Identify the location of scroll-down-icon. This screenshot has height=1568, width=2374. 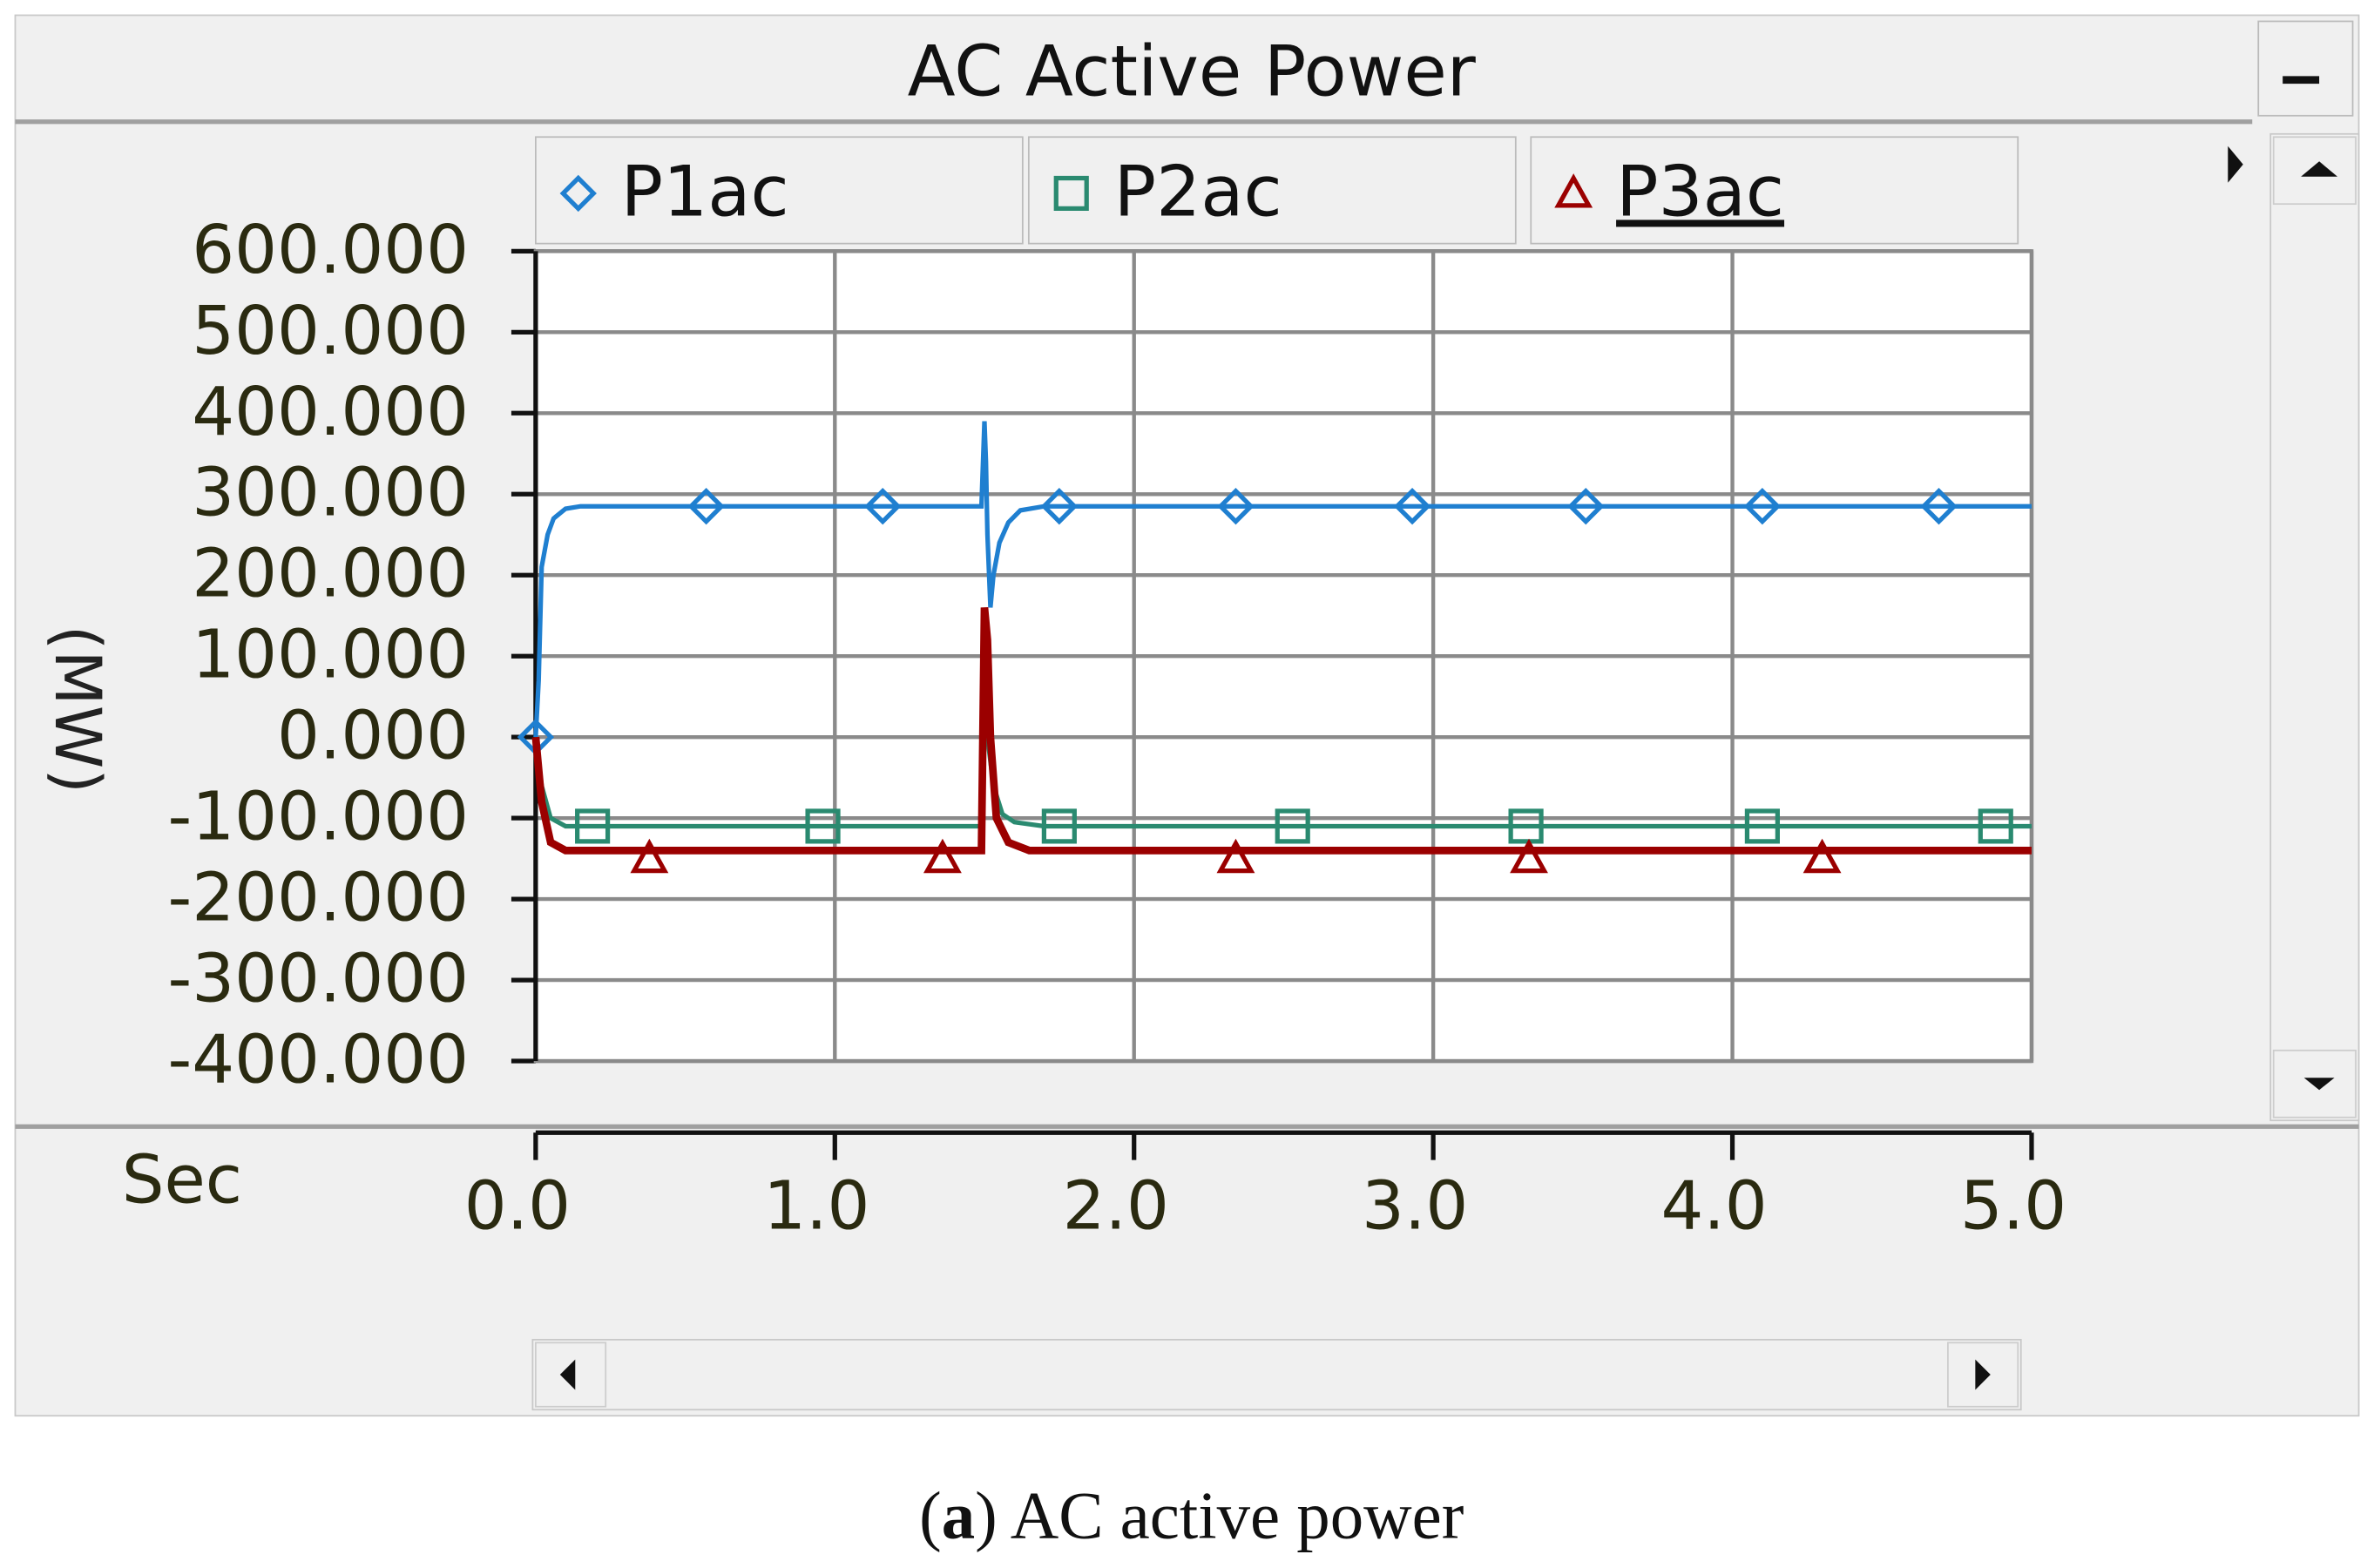
(2319, 1084).